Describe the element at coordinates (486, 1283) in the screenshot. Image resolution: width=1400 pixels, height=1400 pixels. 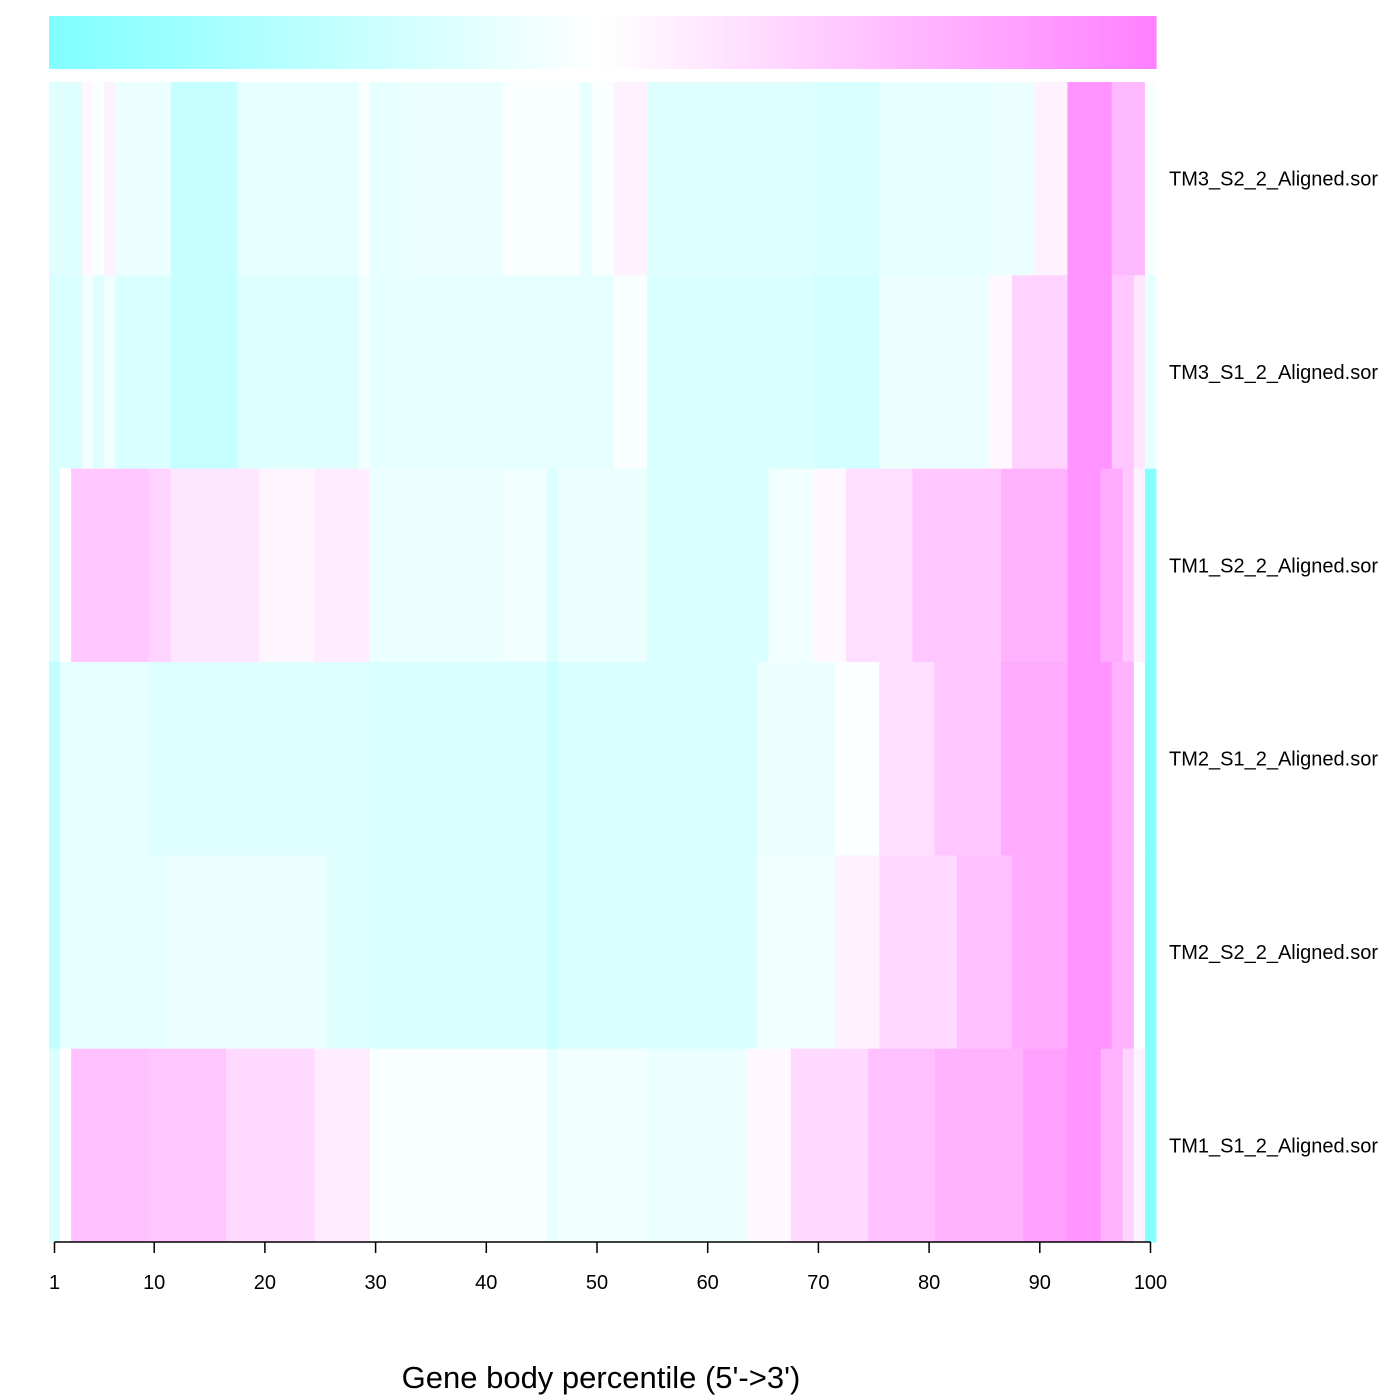
I see `x-tick-label: 40` at that location.